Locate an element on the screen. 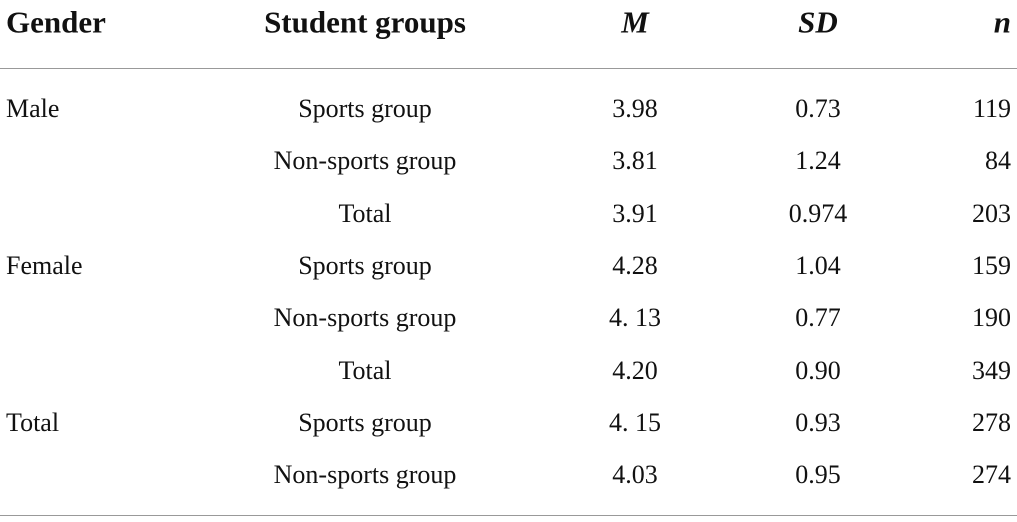 Image resolution: width=1017 pixels, height=522 pixels. n: 84 is located at coordinates (998, 161).